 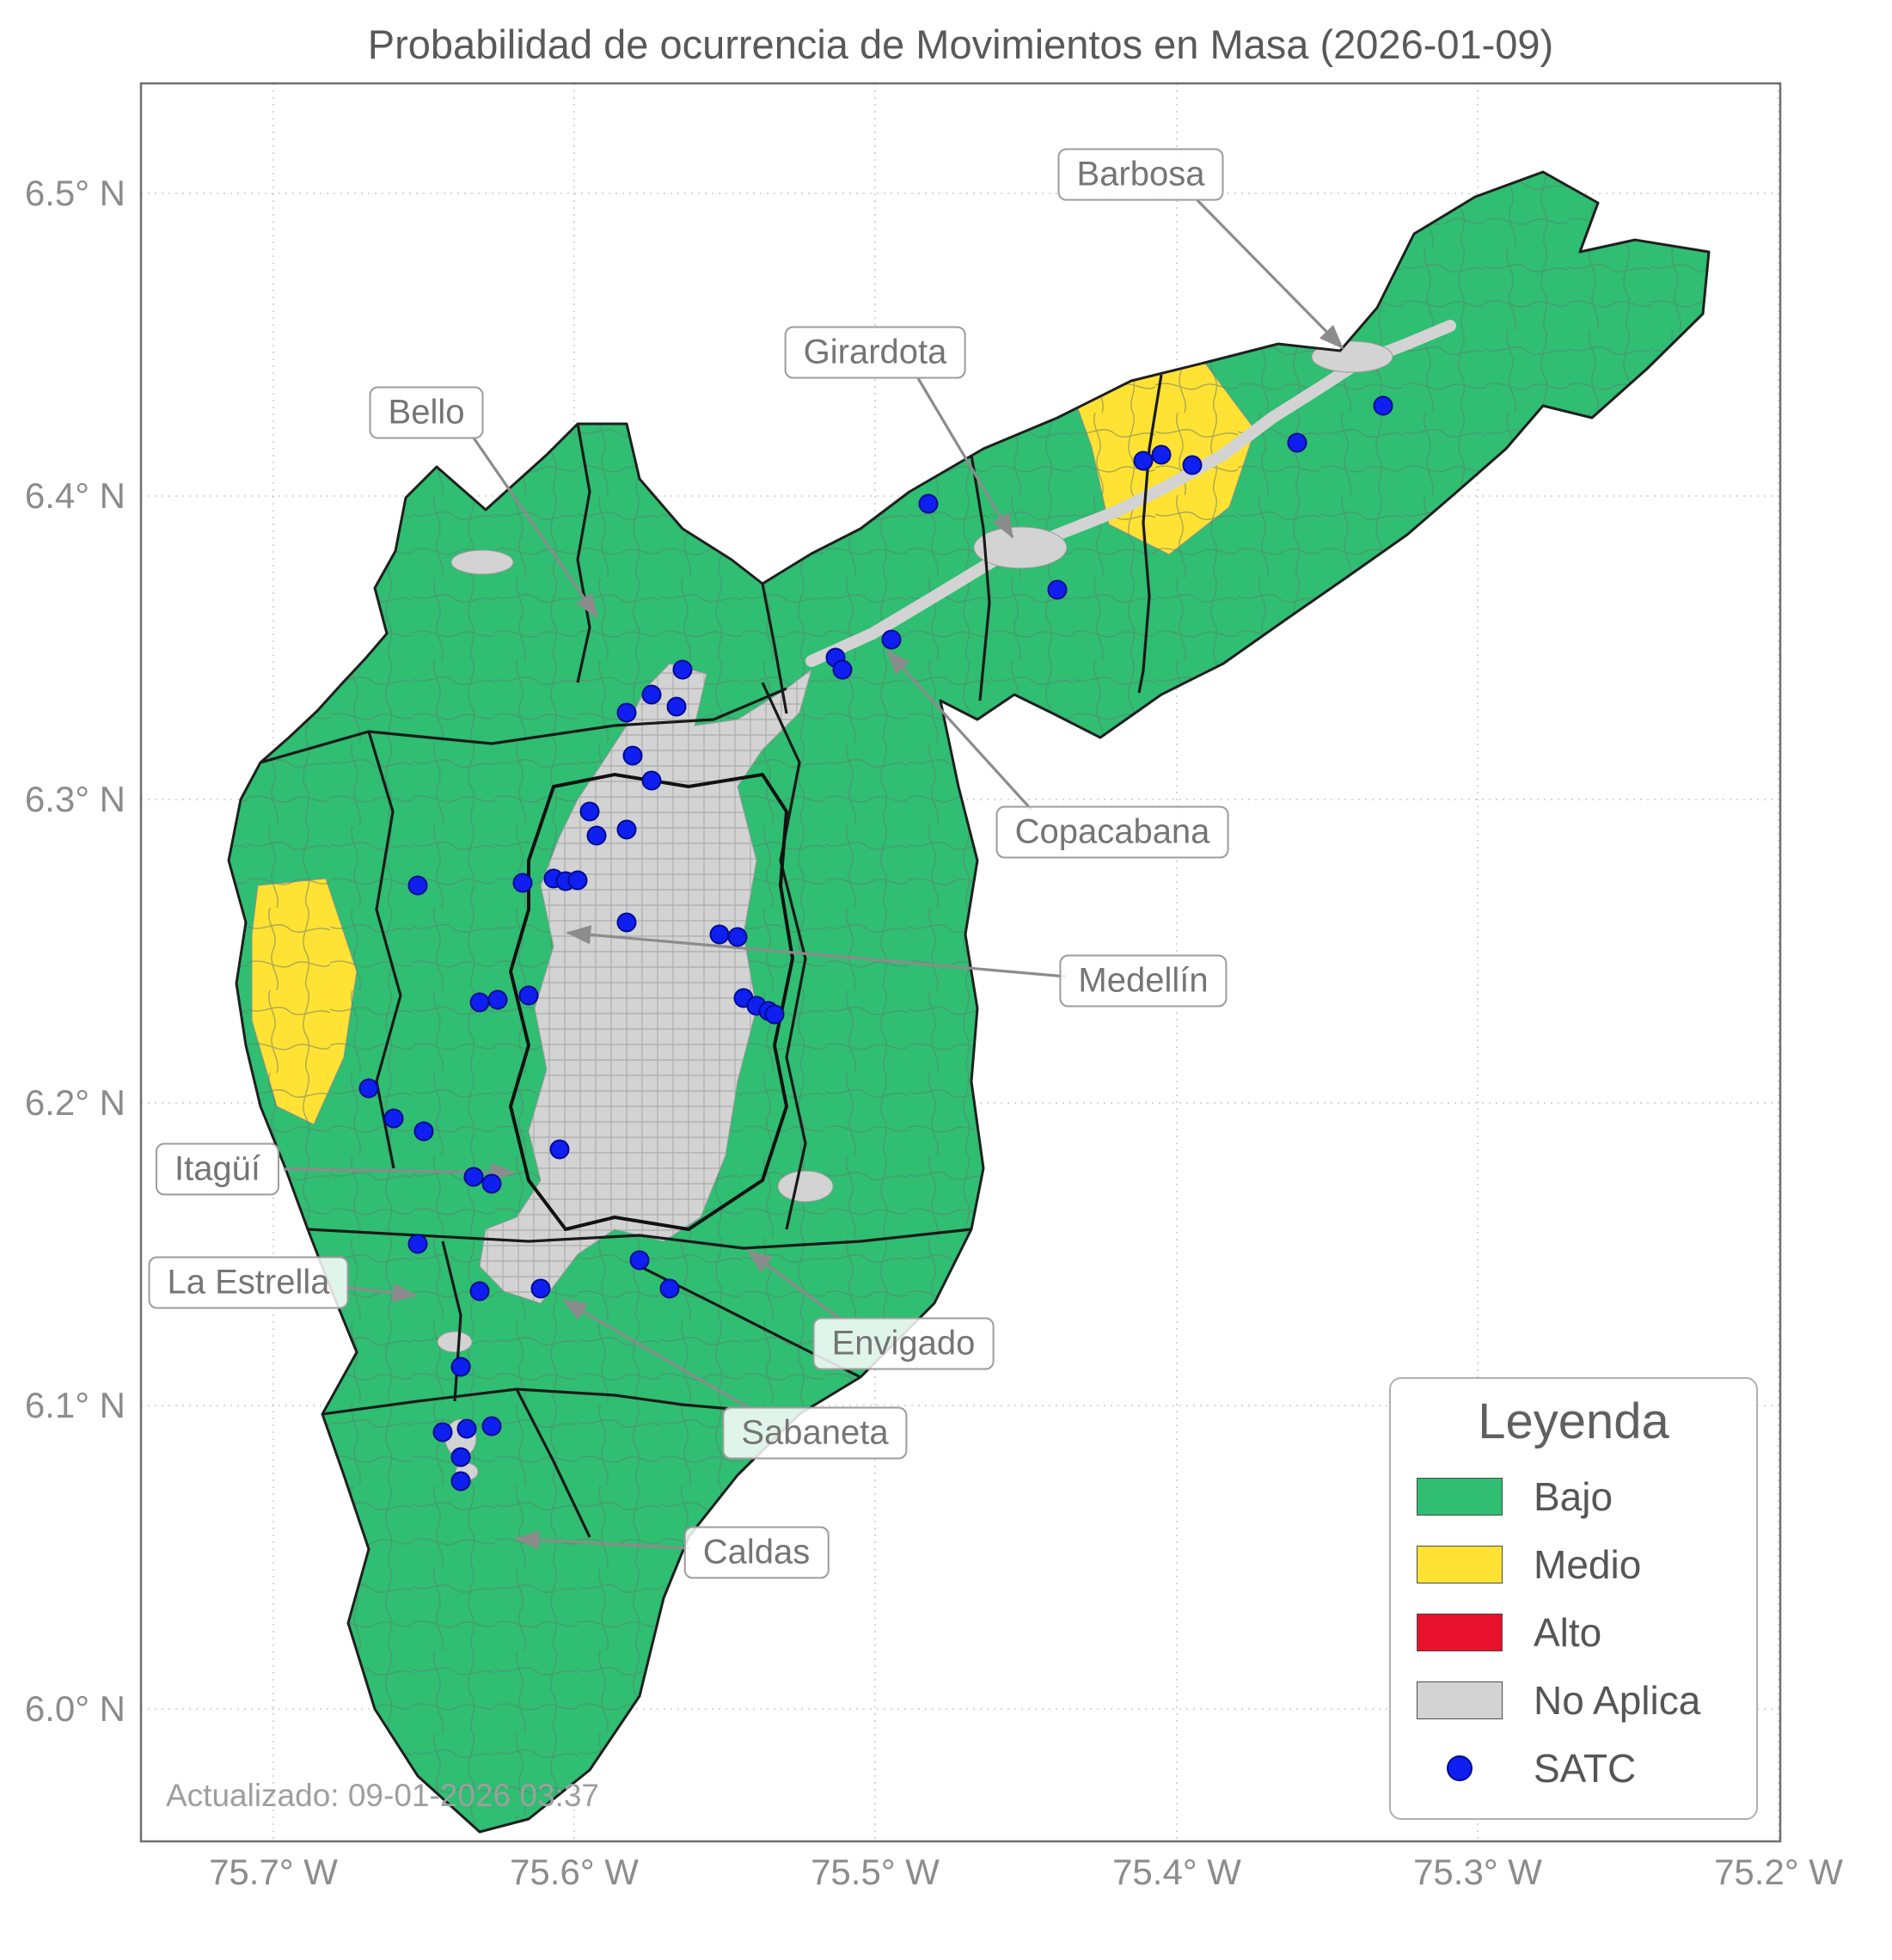 I want to click on legend-title: Leyenda, so click(x=1573, y=1421).